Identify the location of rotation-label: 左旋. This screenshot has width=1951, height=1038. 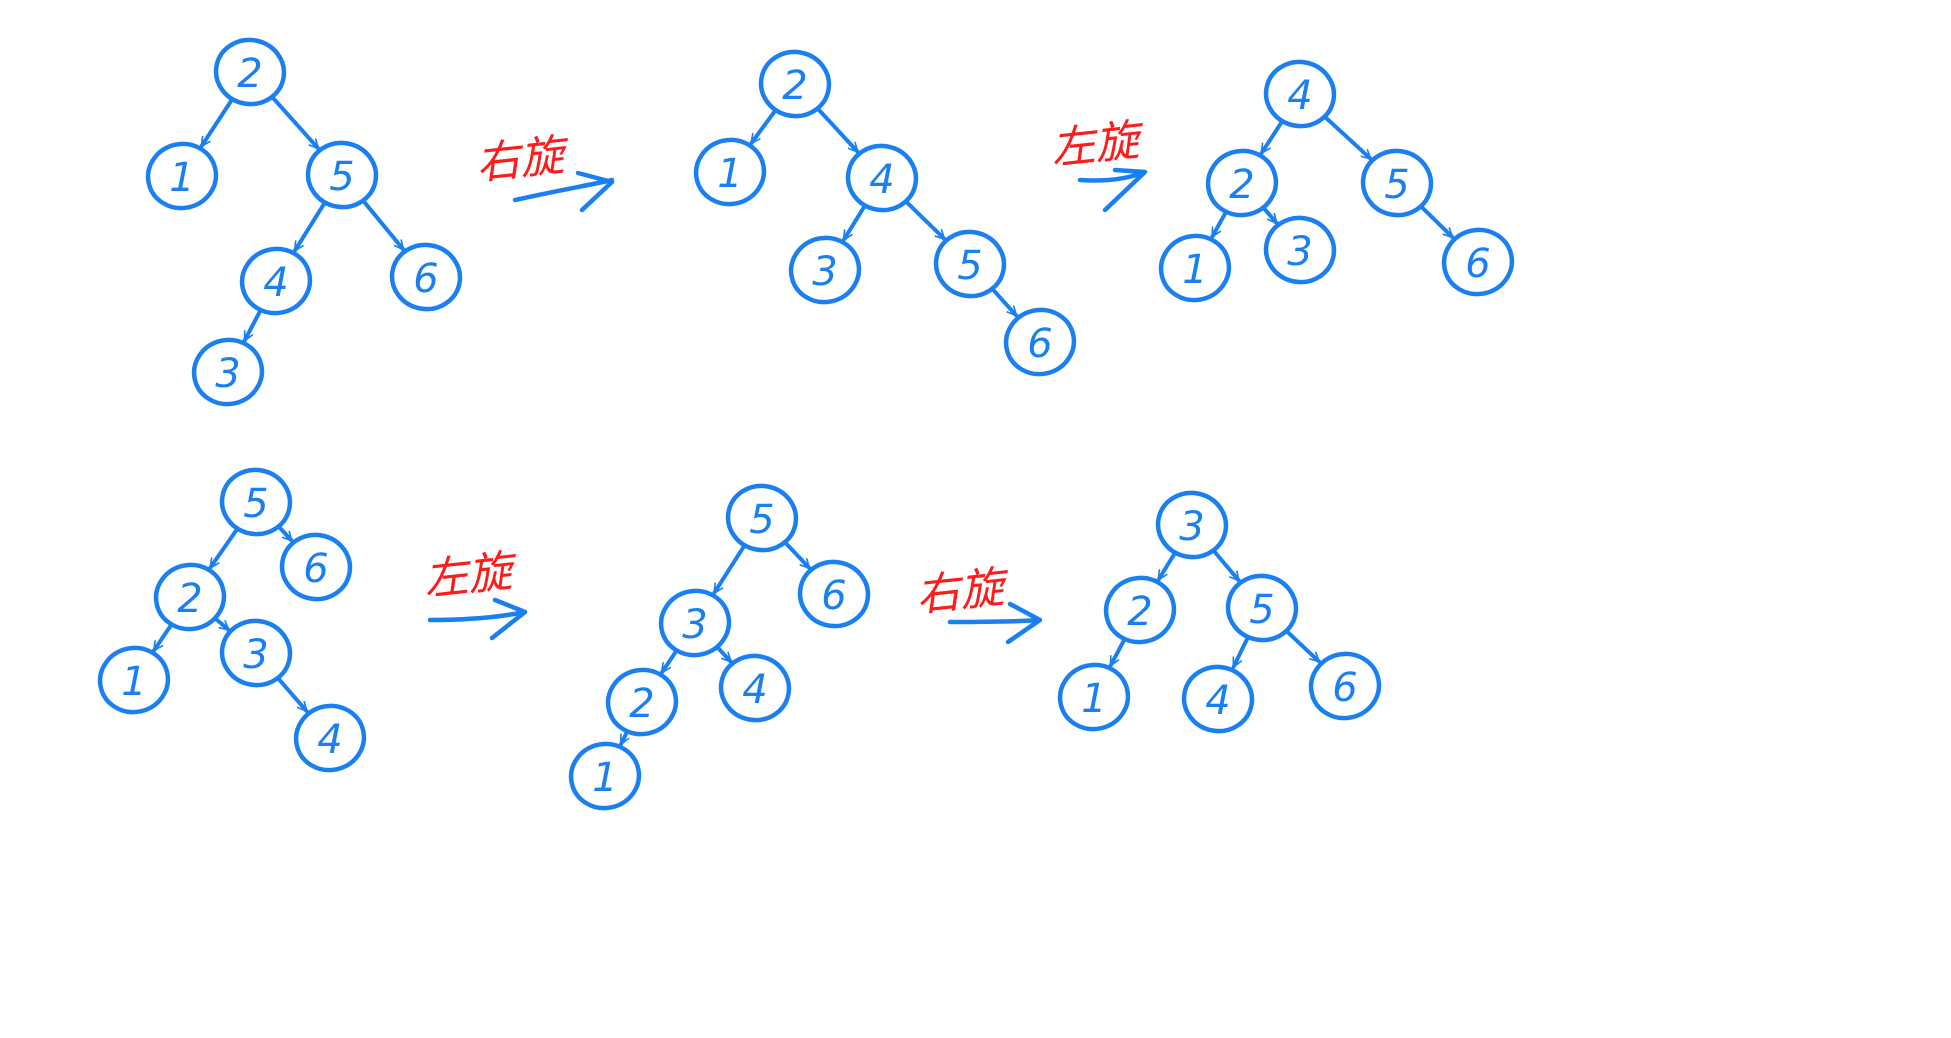
(471, 575).